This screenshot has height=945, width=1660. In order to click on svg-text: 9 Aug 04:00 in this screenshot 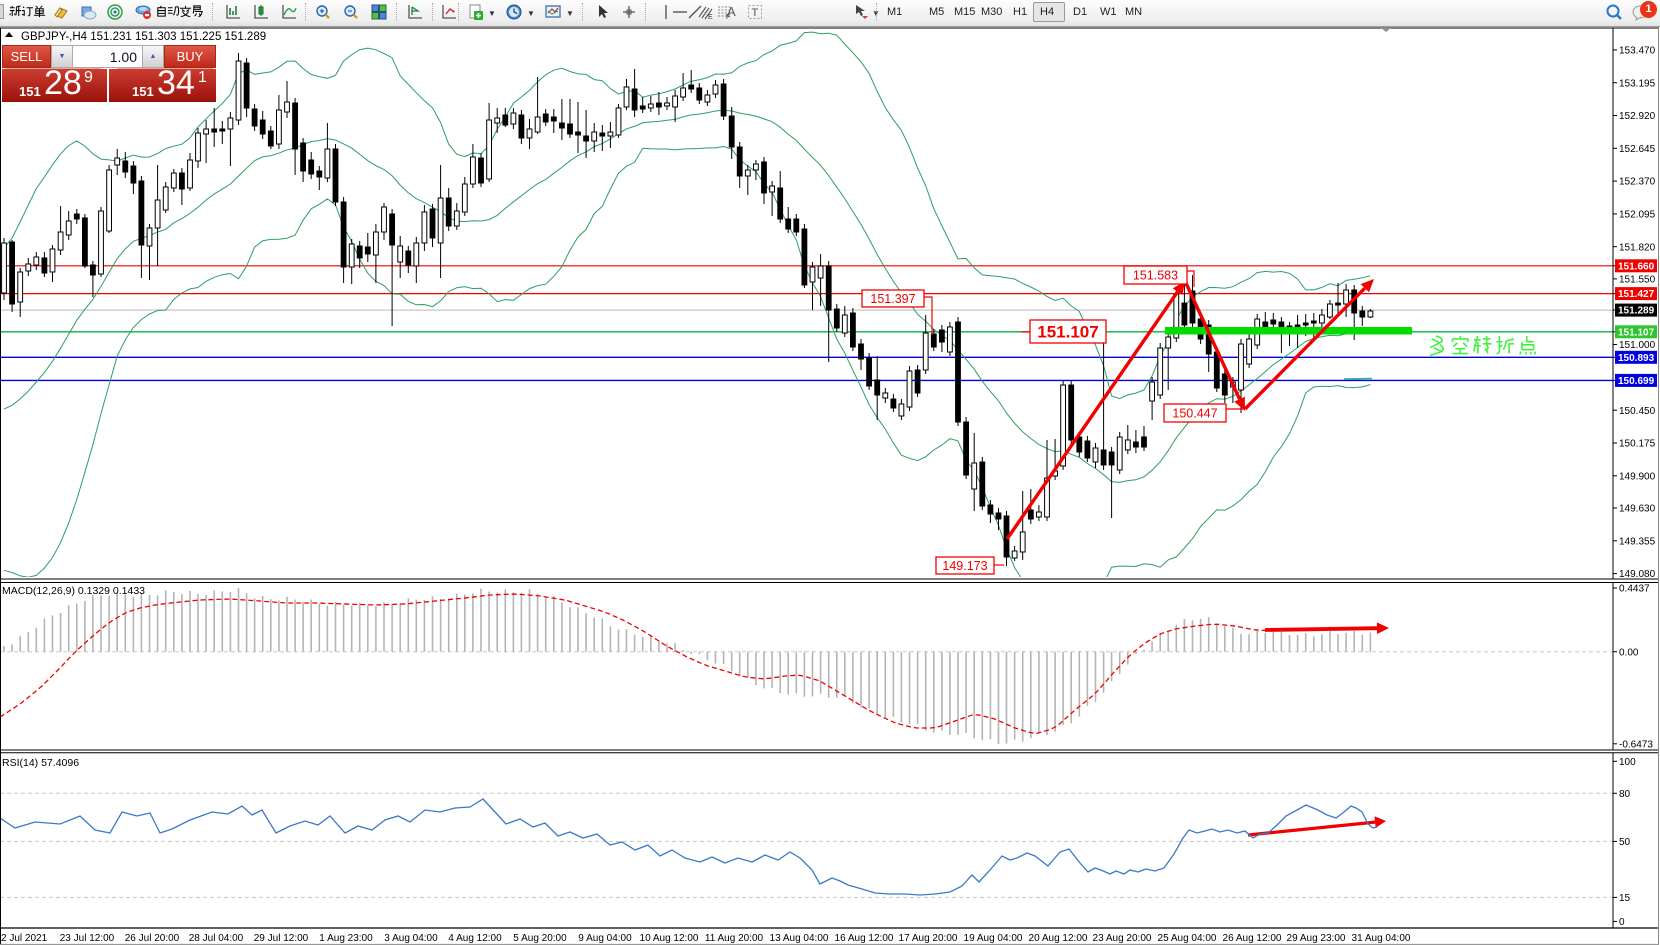, I will do `click(605, 938)`.